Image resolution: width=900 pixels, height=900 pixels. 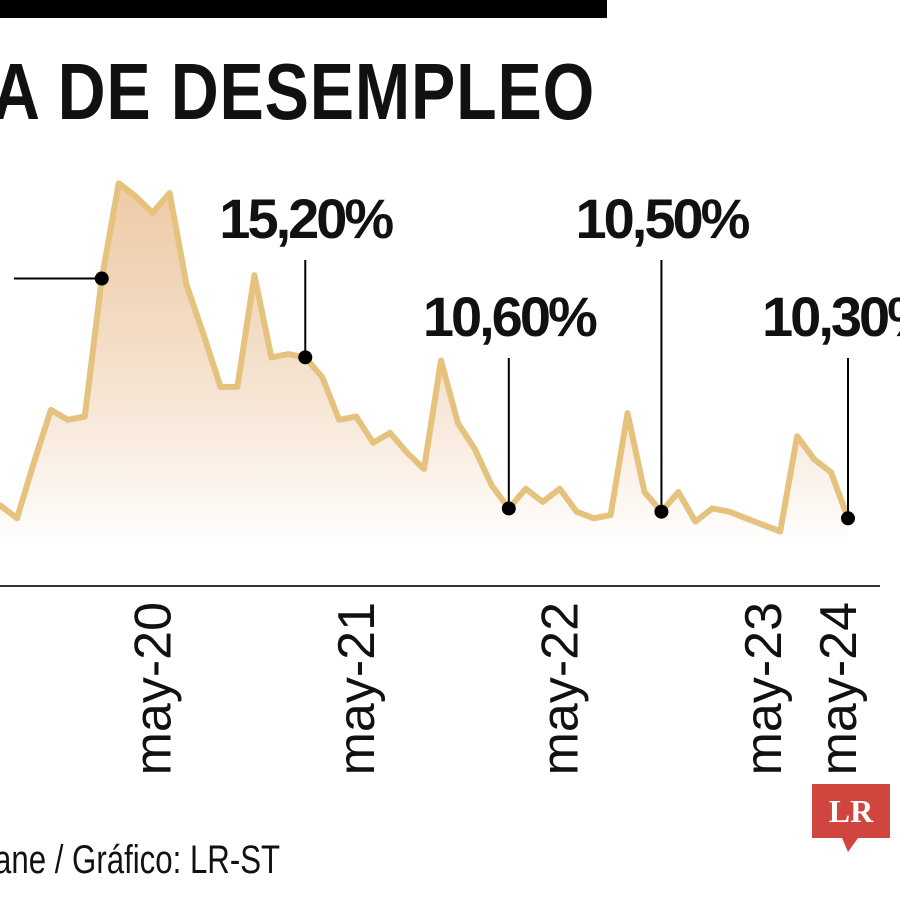 What do you see at coordinates (831, 316) in the screenshot?
I see `annotation-label: 10,30%` at bounding box center [831, 316].